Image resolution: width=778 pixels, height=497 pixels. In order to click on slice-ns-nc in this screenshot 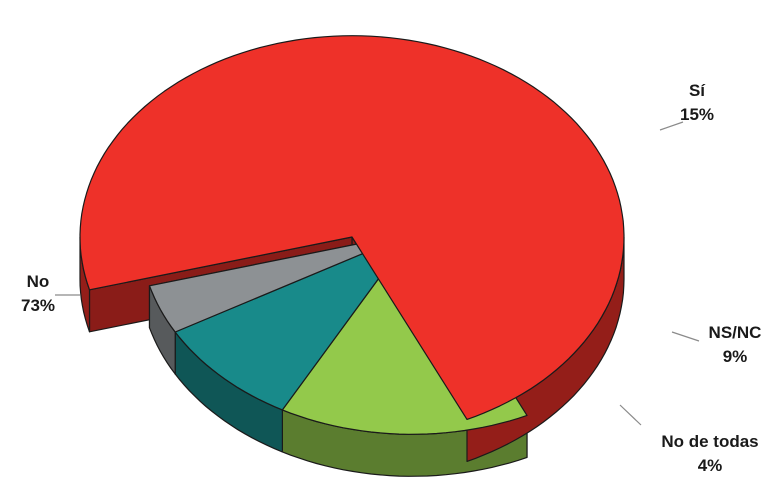, I will do `click(293, 321)`.